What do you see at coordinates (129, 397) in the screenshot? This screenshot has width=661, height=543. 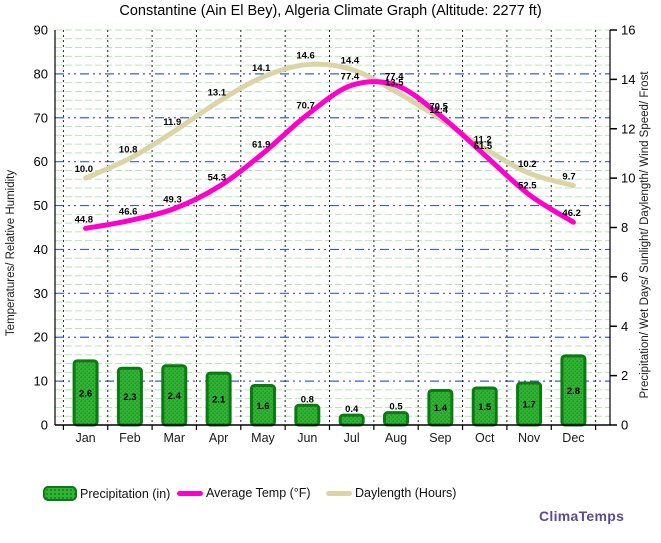 I see `precipitation-value-label: 2.3` at bounding box center [129, 397].